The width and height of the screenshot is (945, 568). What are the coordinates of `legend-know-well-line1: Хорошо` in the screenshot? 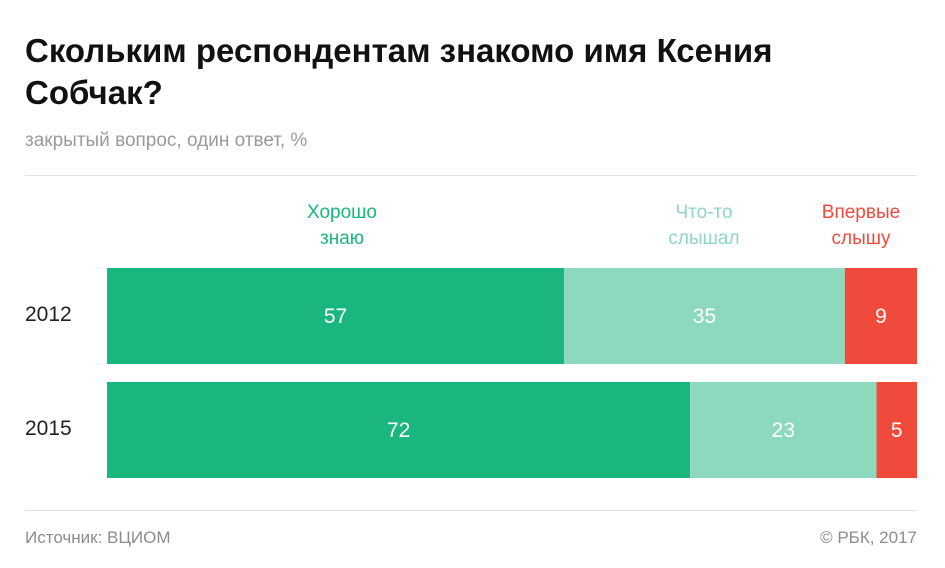 It's located at (342, 212).